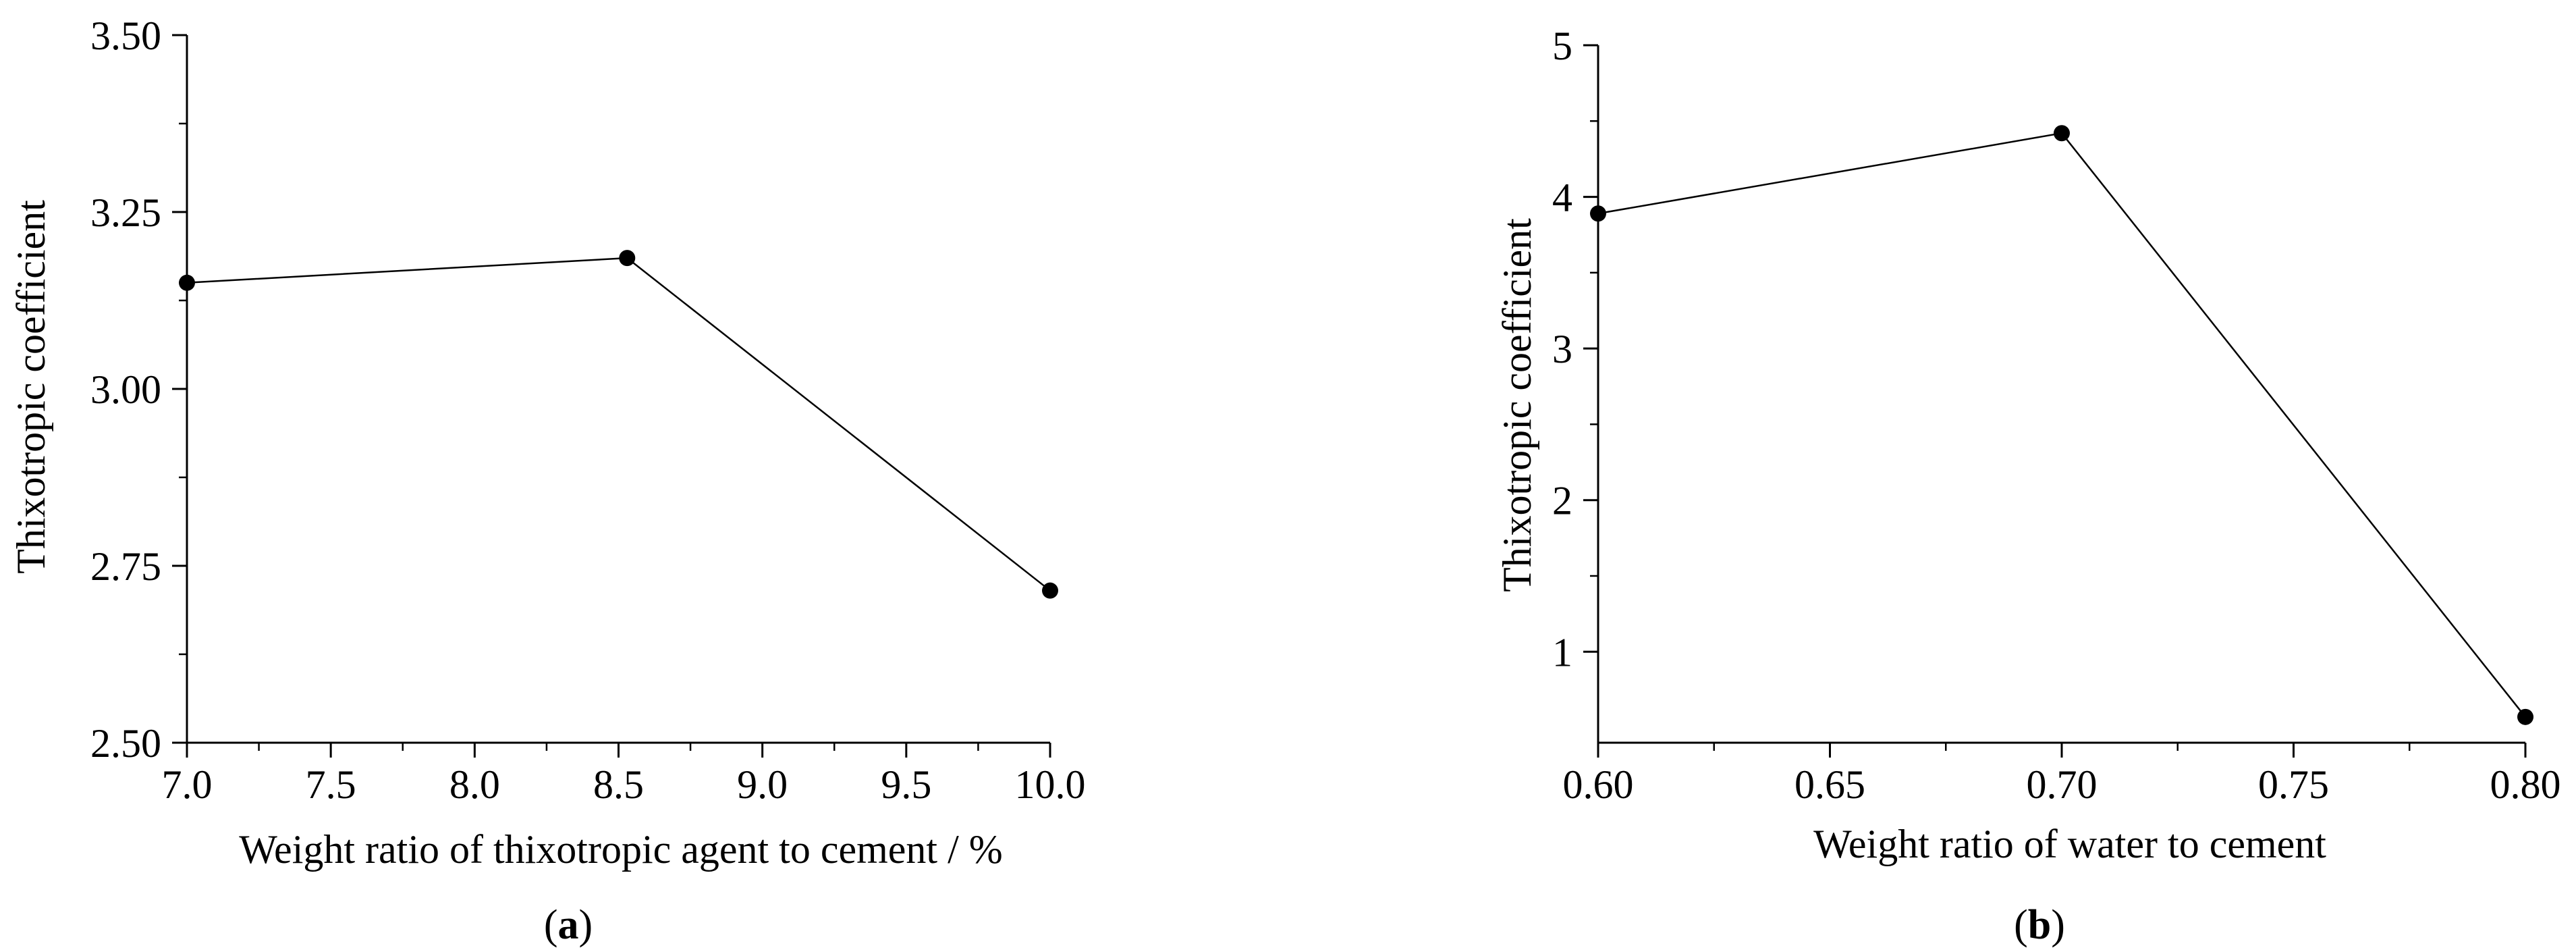  Describe the element at coordinates (475, 784) in the screenshot. I see `x-tick-label: 8.0` at that location.